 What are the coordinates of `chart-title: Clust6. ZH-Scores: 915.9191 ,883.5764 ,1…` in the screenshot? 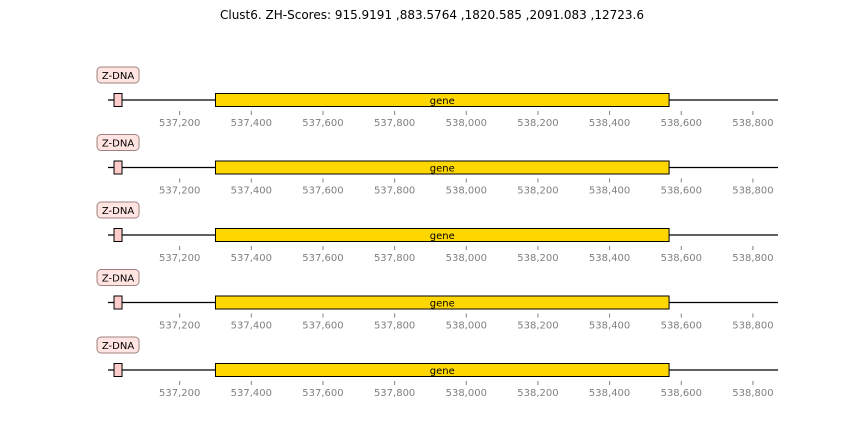 It's located at (431, 15).